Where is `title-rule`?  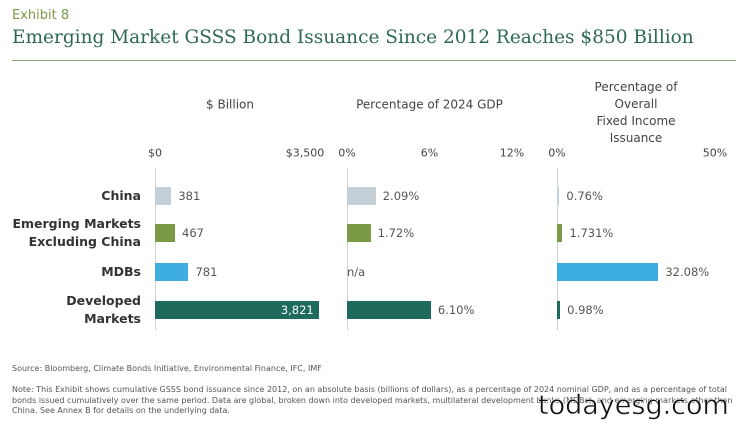 title-rule is located at coordinates (374, 60).